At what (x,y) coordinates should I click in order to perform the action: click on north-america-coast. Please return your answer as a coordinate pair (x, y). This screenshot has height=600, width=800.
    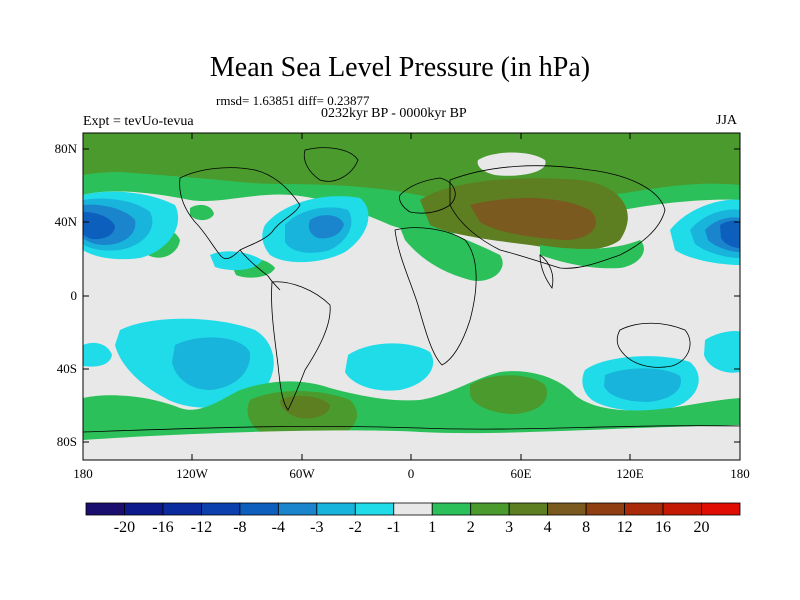
    Looking at the image, I should click on (240, 213).